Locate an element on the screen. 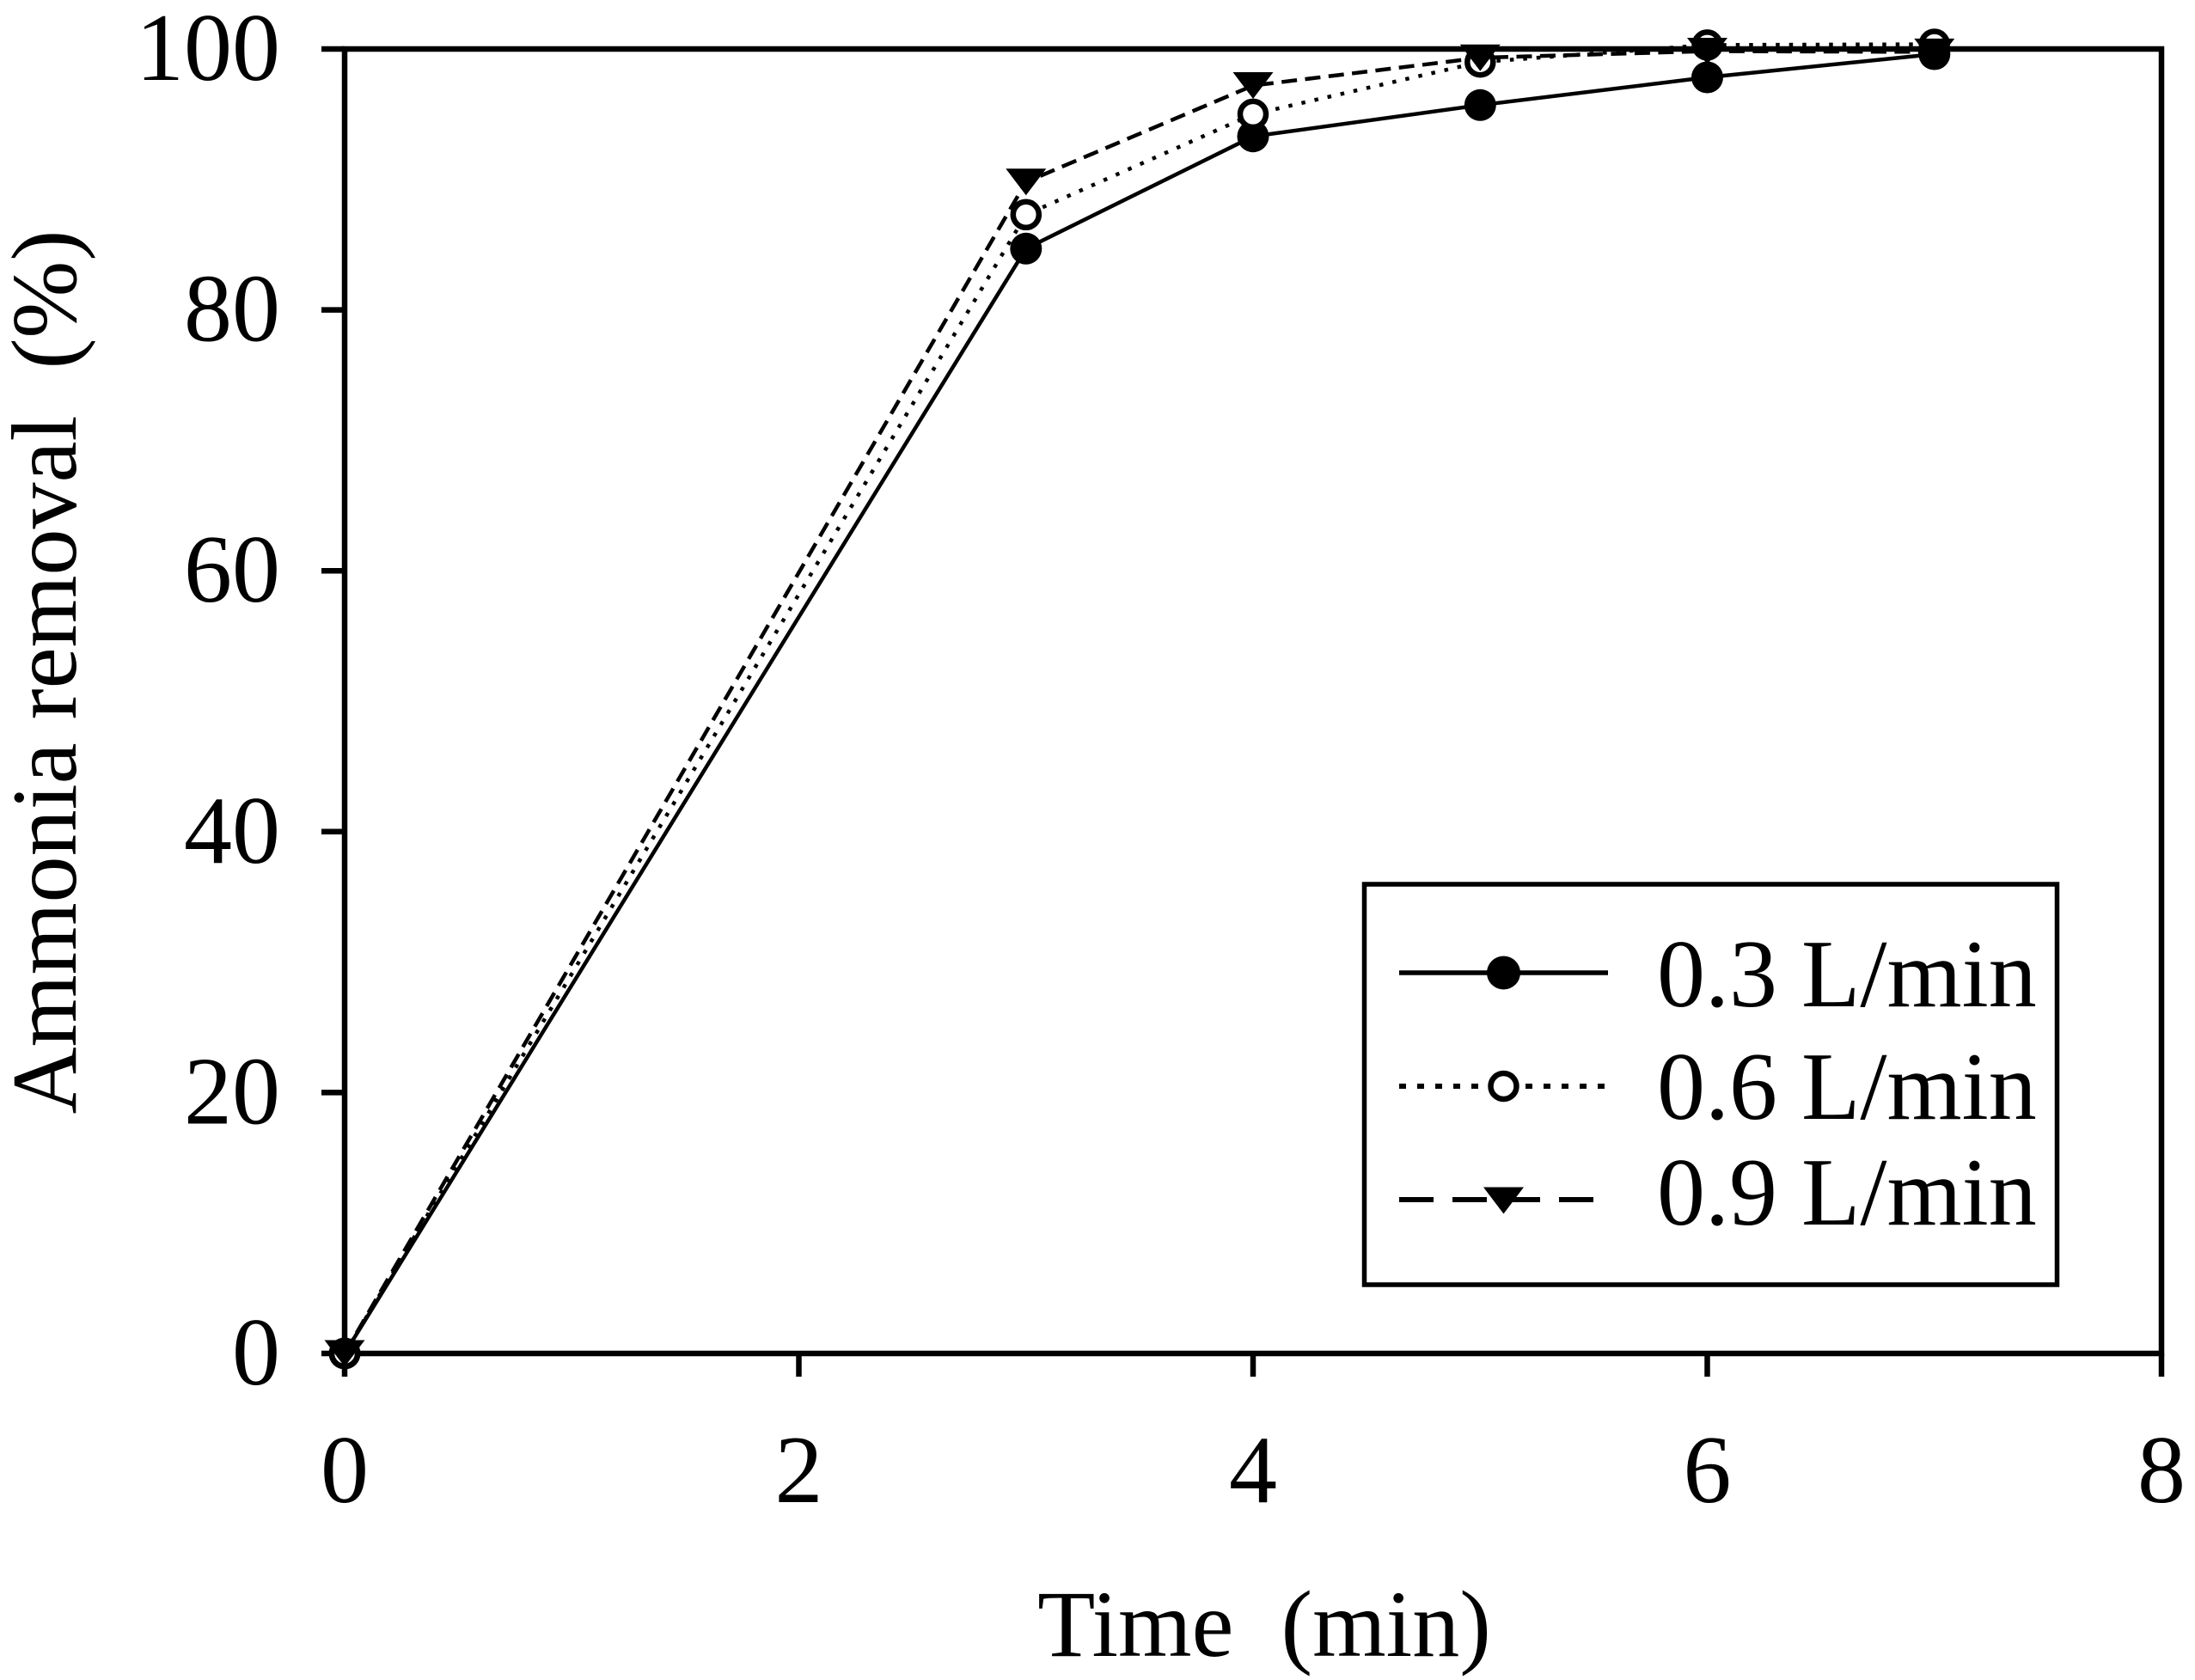 The image size is (2195, 1680). svg-text: 8 is located at coordinates (2161, 1471).